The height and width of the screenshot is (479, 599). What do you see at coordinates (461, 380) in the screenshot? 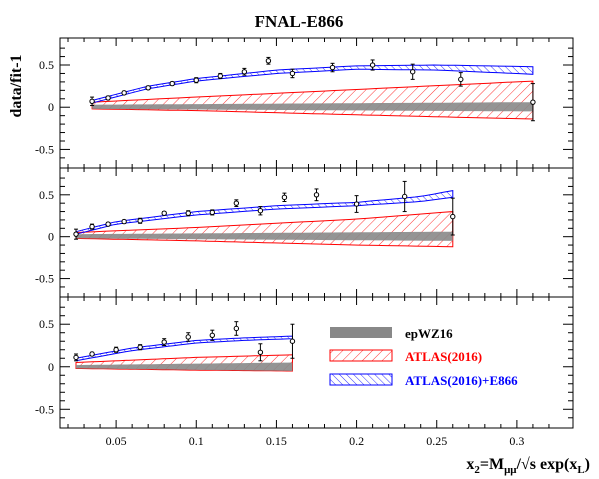
I see `legend-label-atlas-e866: ATLAS(2016)+E866` at bounding box center [461, 380].